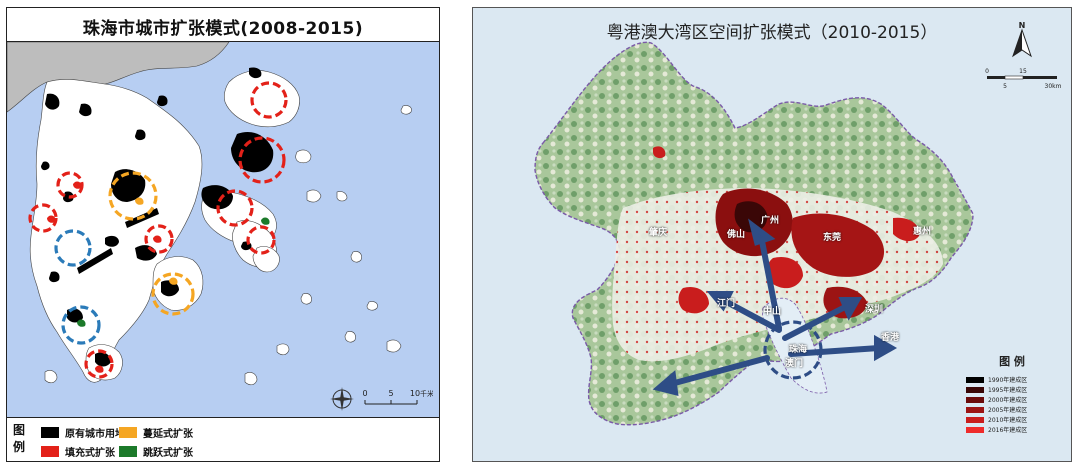 This screenshot has height=469, width=1080. Describe the element at coordinates (975, 389) in the screenshot. I see `rl-swatch-1995` at that location.